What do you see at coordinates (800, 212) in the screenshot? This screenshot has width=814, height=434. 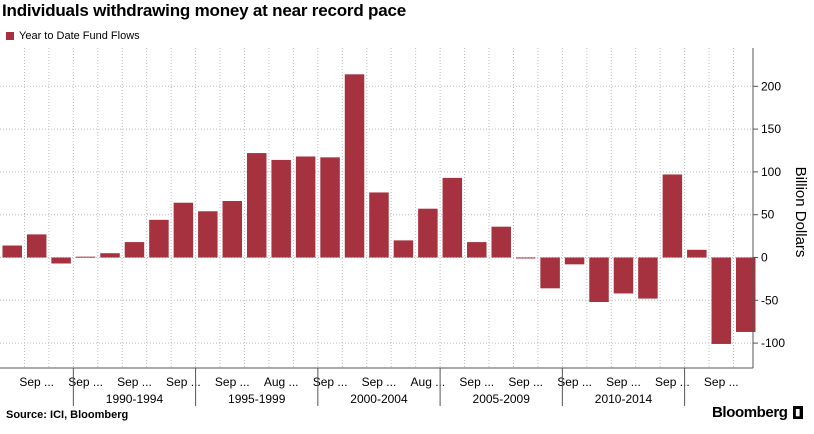 I see `y-axis-label: Billion Dollars` at bounding box center [800, 212].